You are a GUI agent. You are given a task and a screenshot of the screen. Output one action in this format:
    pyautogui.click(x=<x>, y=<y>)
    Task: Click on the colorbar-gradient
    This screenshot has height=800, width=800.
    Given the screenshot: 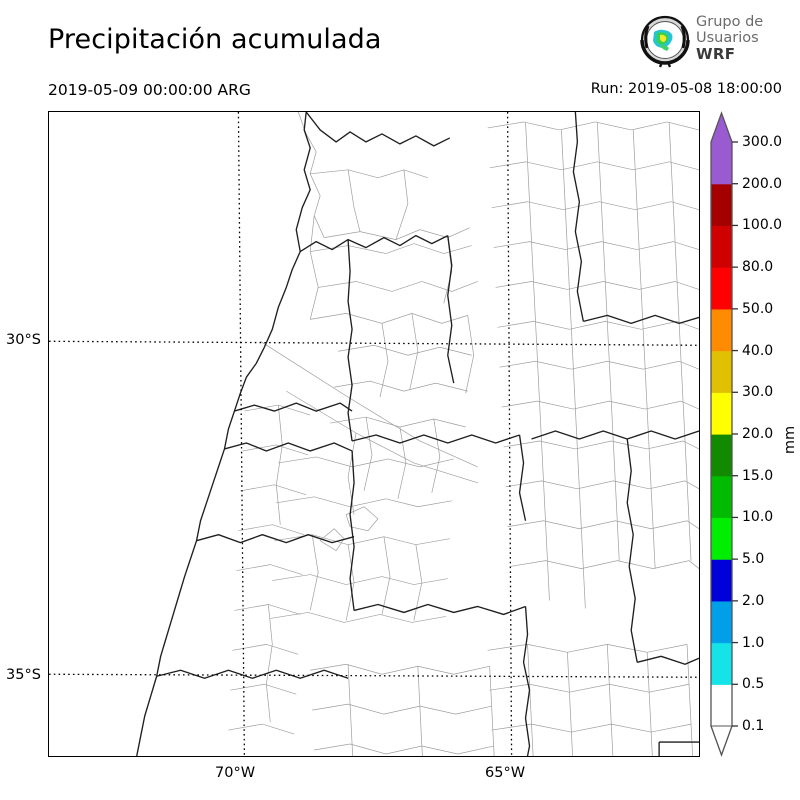 What is the action you would take?
    pyautogui.click(x=724, y=434)
    